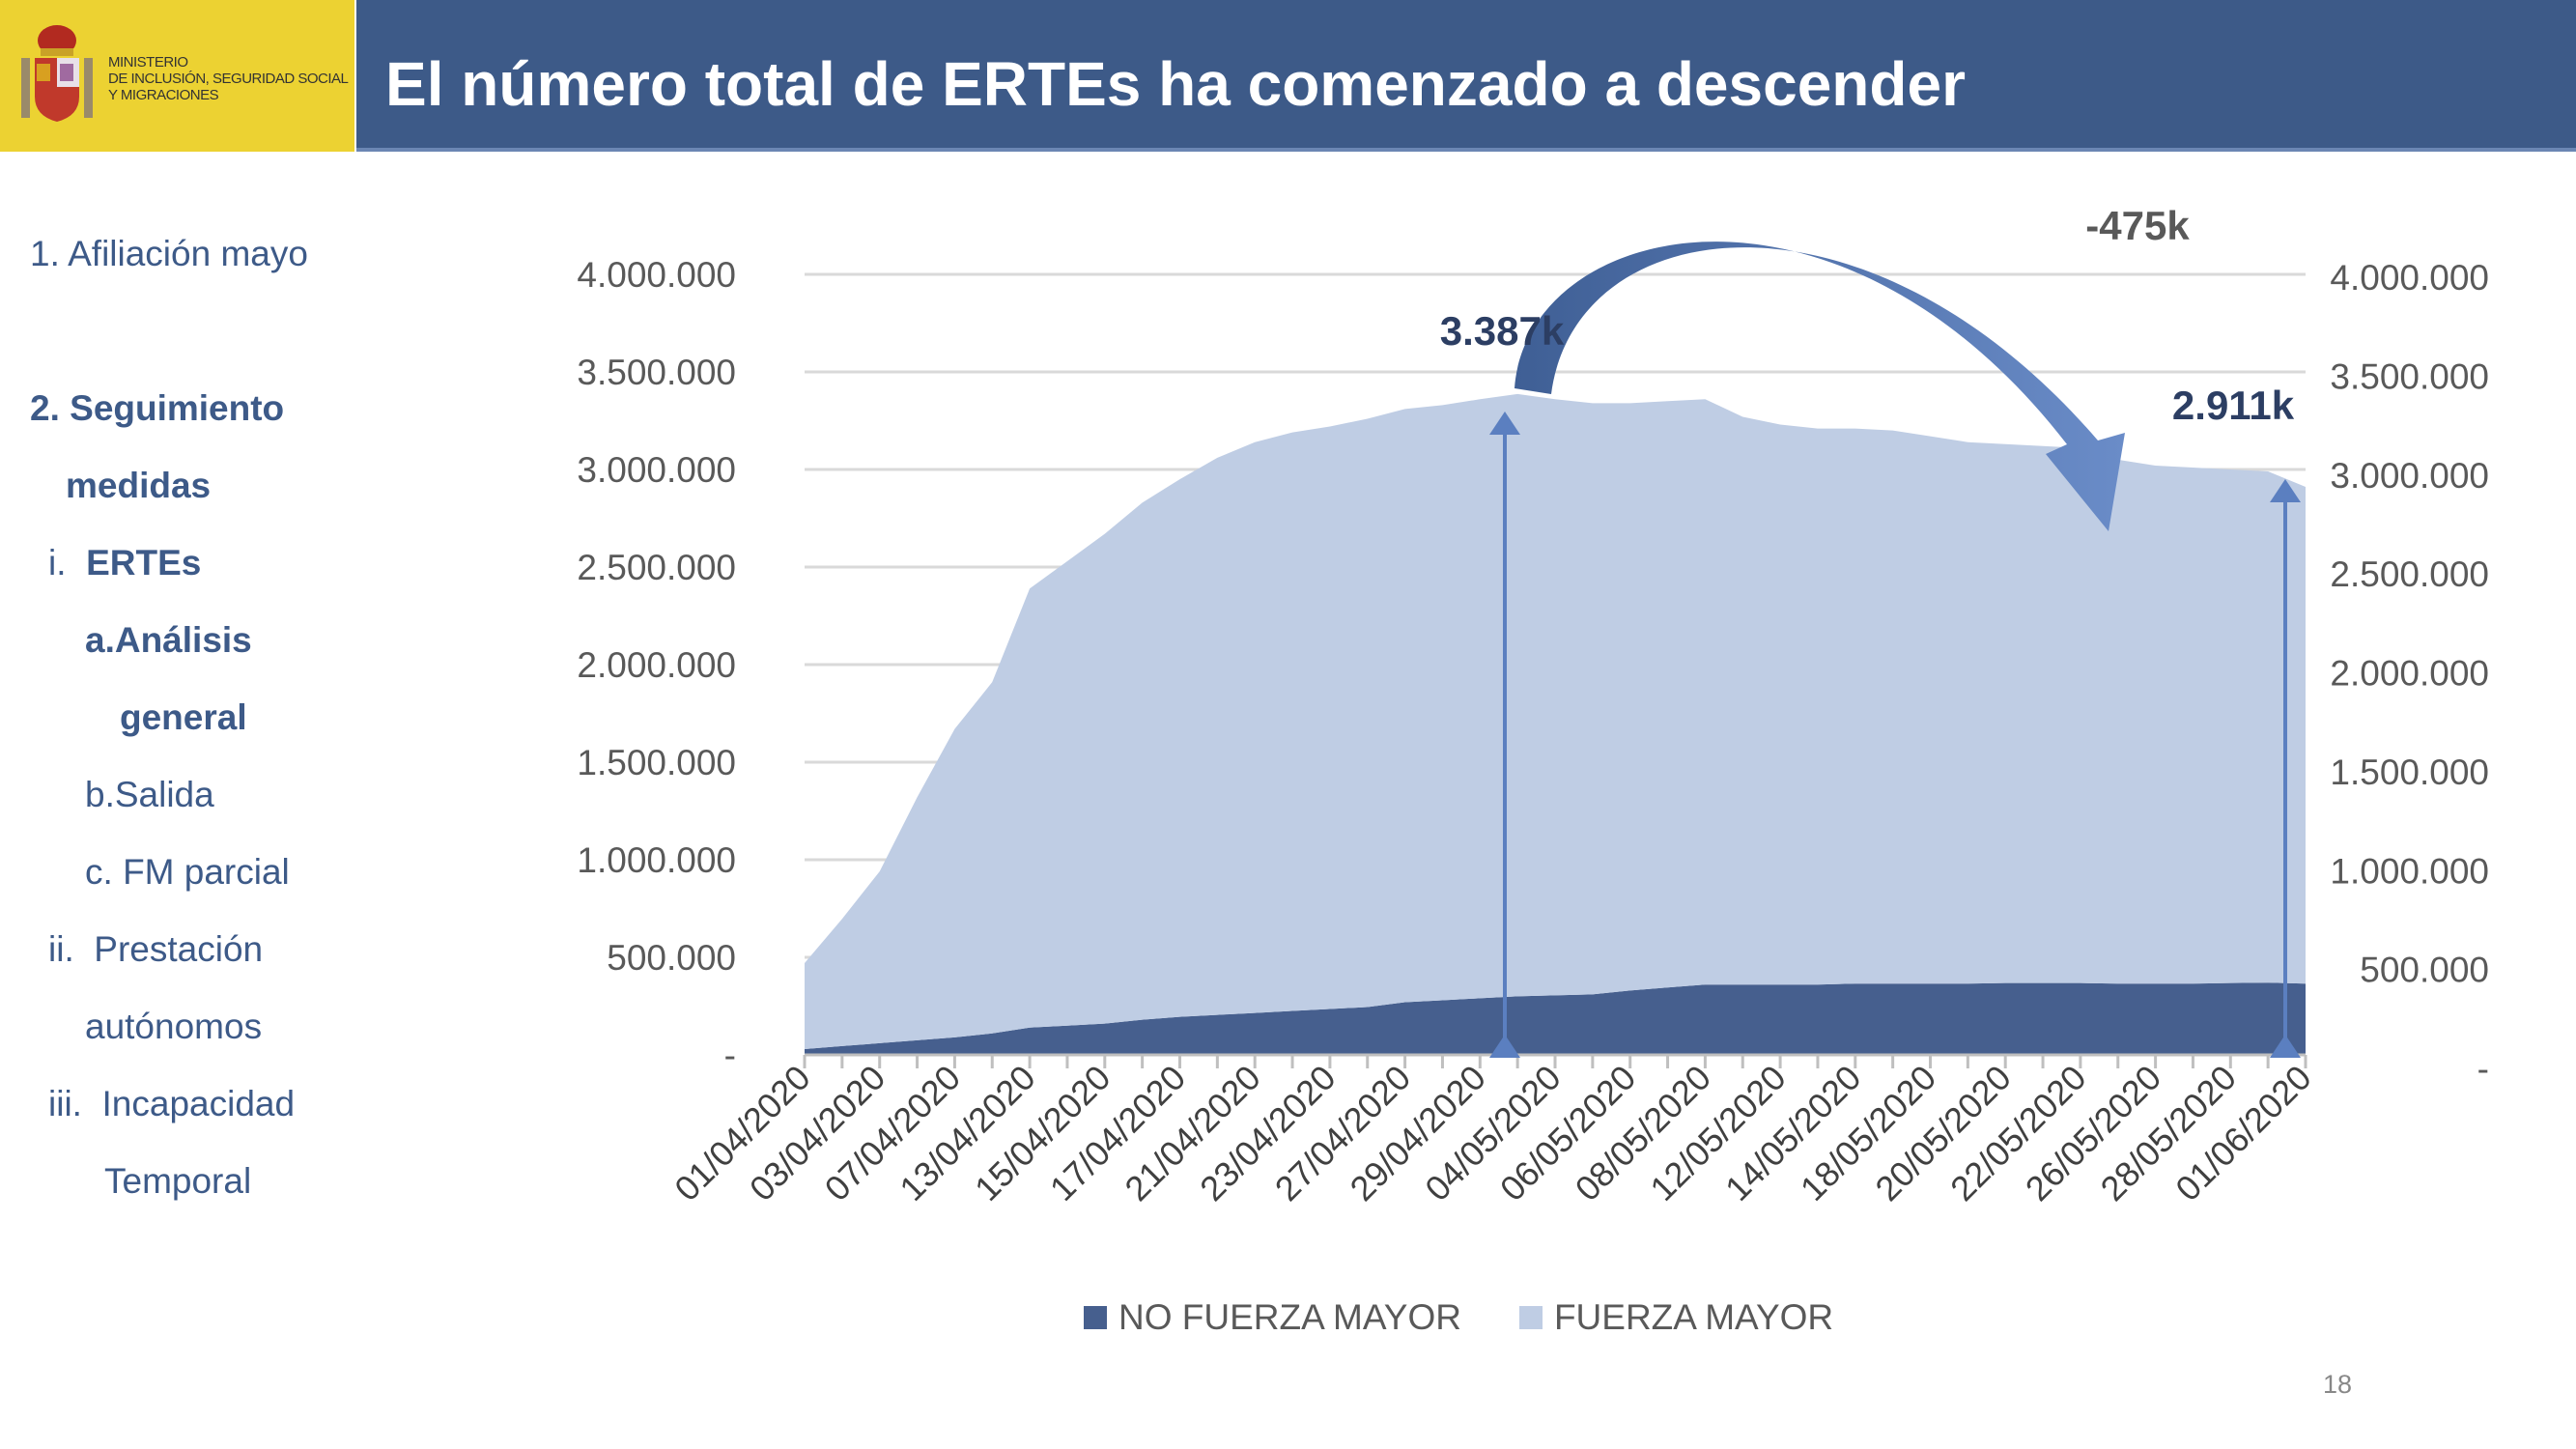 This screenshot has width=2576, height=1449. Describe the element at coordinates (65, 1103) in the screenshot. I see `item-number: iii.` at that location.